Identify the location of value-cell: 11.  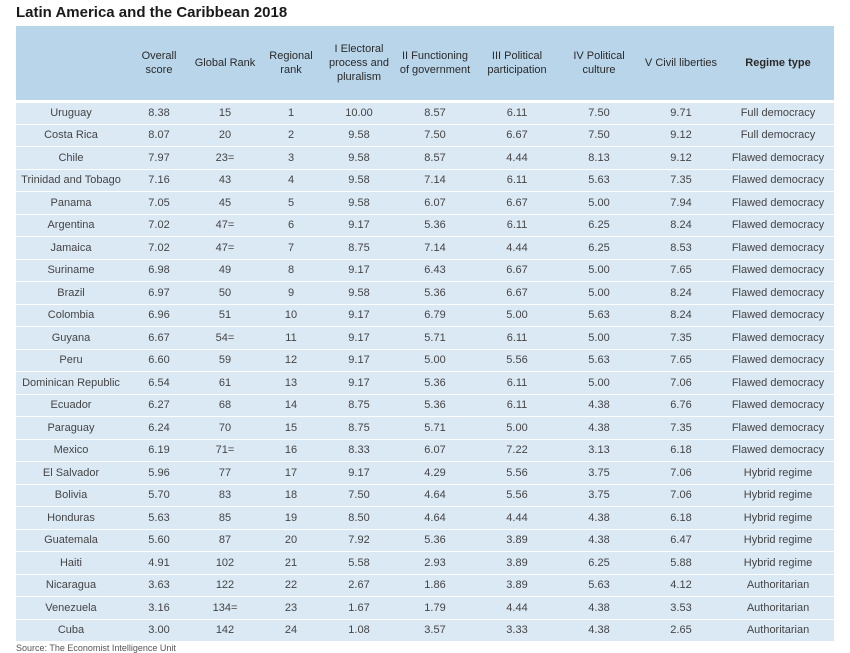
(291, 338).